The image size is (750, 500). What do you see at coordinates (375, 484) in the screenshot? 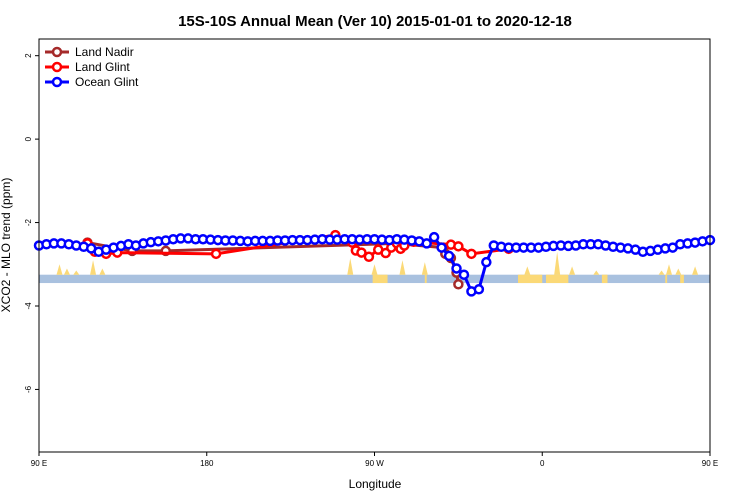
I see `x-axis-label: Longitude` at bounding box center [375, 484].